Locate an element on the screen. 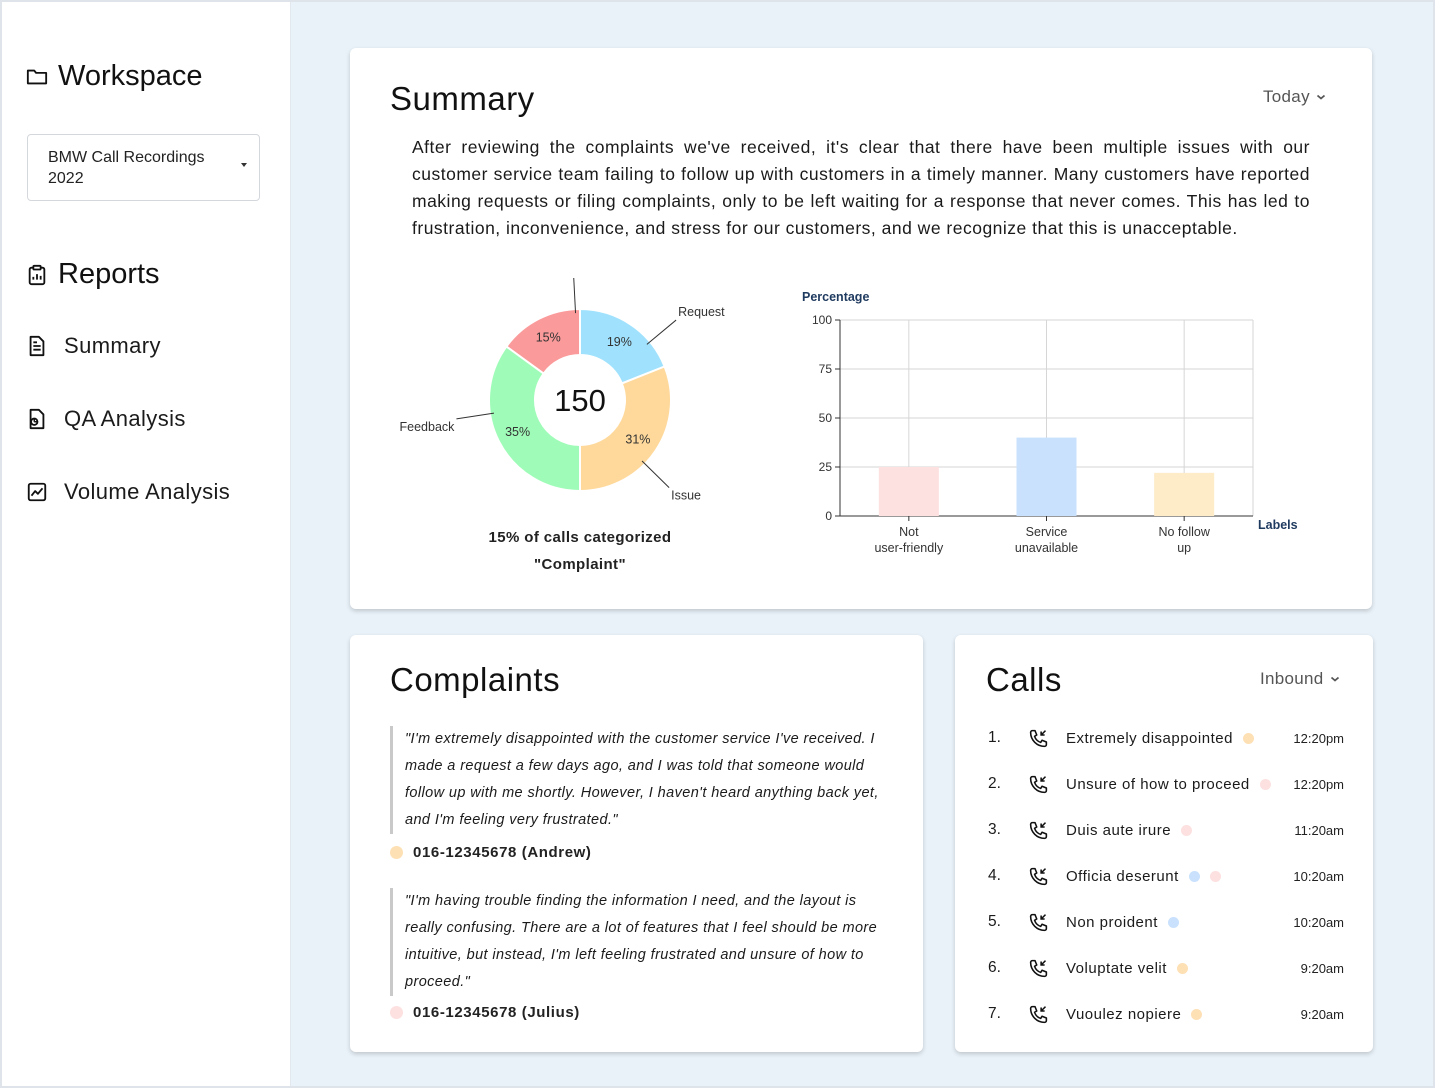  document-icon is located at coordinates (37, 346).